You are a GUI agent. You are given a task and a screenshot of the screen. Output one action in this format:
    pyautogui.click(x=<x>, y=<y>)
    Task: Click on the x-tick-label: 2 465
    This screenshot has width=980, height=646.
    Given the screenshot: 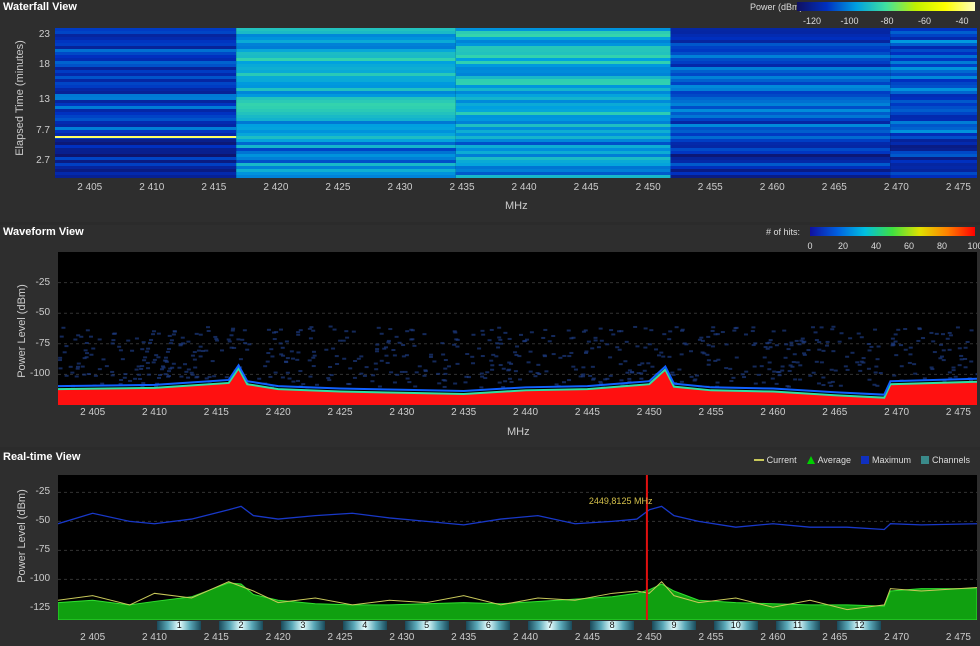 What is the action you would take?
    pyautogui.click(x=835, y=412)
    